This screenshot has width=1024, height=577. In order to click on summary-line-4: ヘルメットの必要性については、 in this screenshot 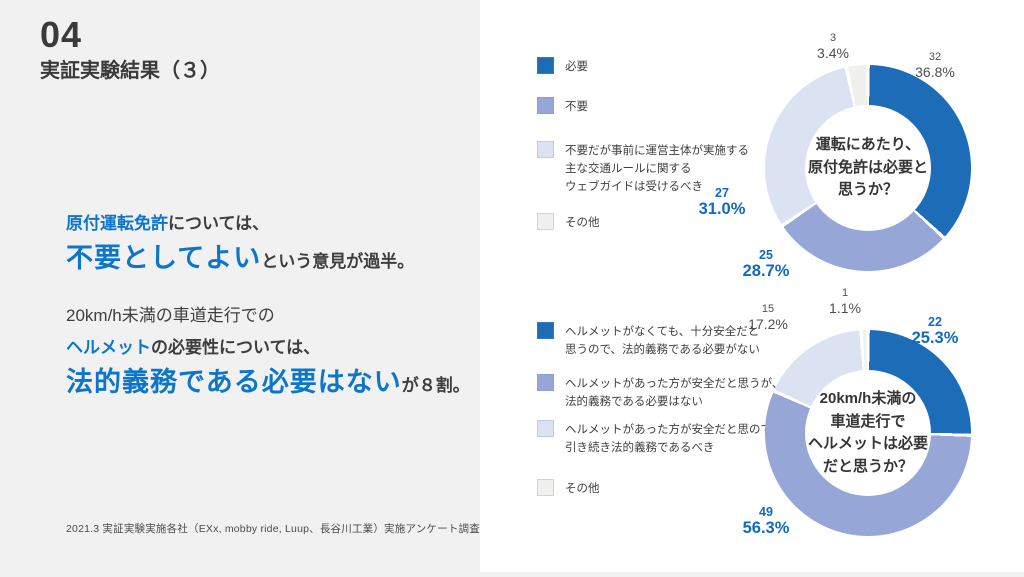, I will do `click(193, 345)`.